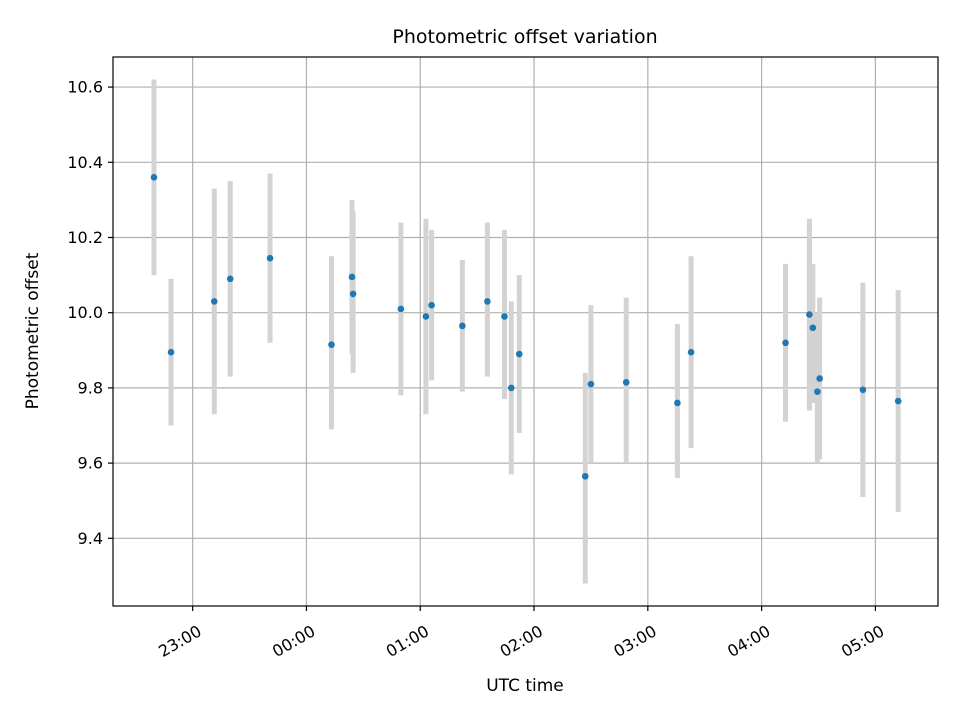 The image size is (960, 720). What do you see at coordinates (90, 538) in the screenshot?
I see `y-tick-label: 9.4` at bounding box center [90, 538].